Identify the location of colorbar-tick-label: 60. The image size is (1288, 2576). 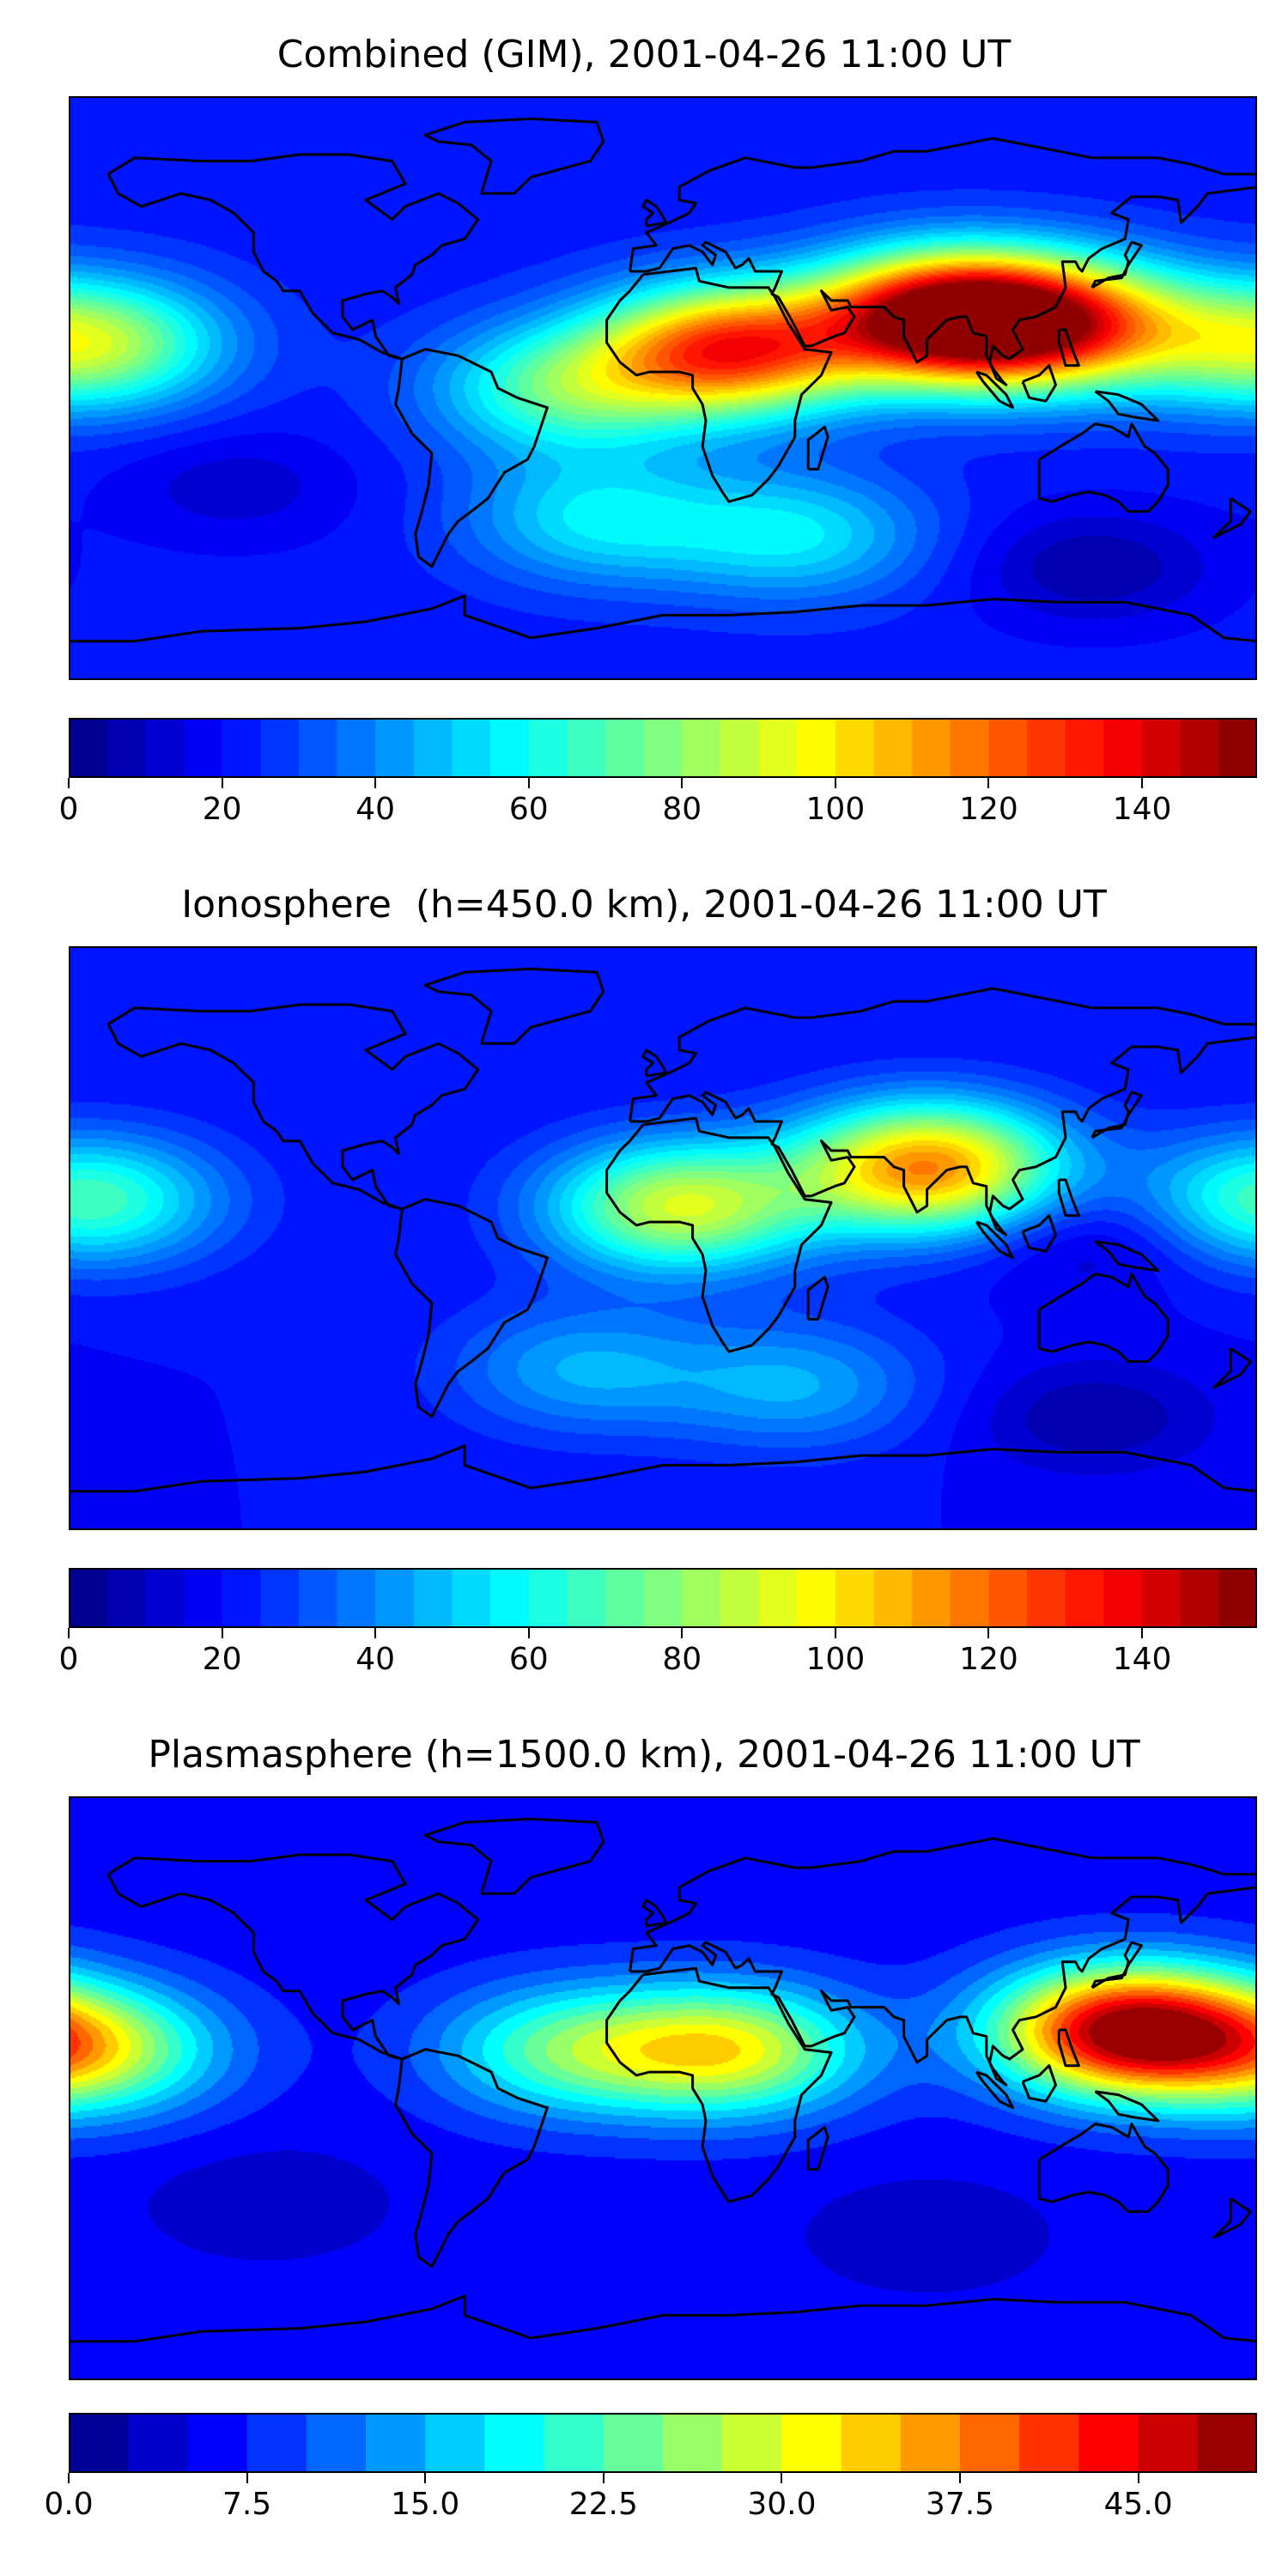
(528, 810).